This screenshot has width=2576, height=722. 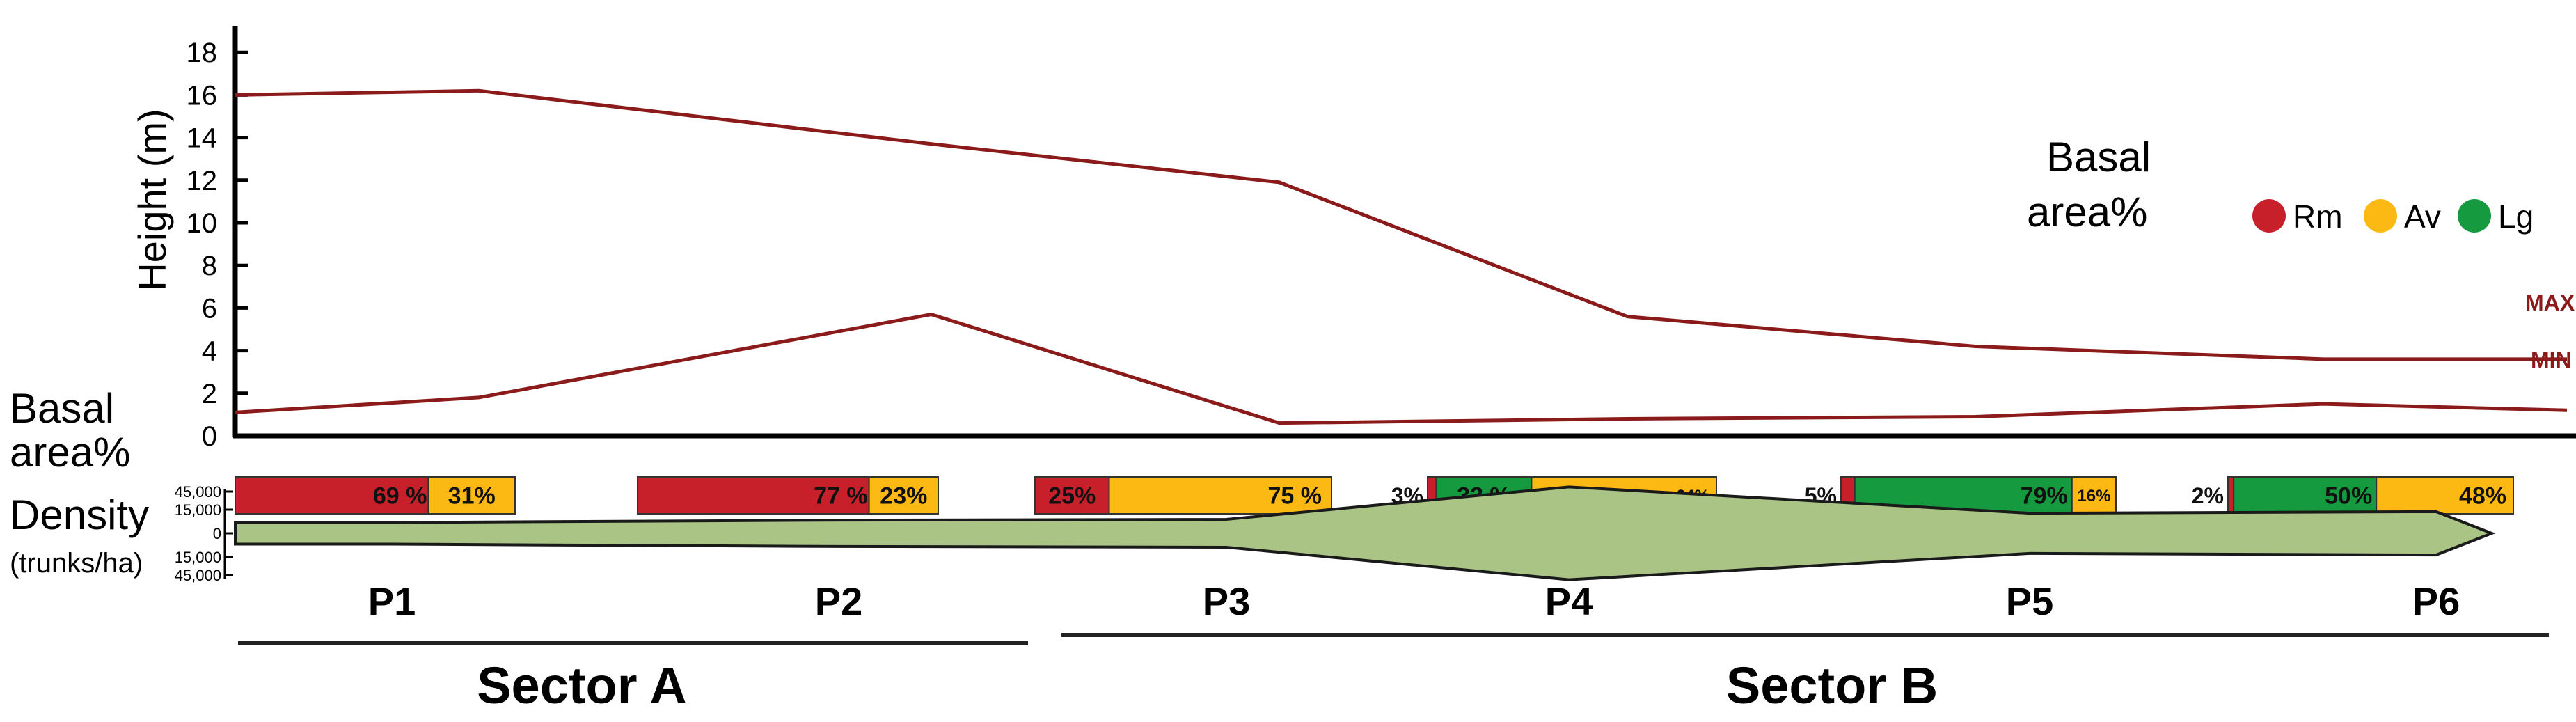 What do you see at coordinates (202, 138) in the screenshot?
I see `y-tick-label: 14` at bounding box center [202, 138].